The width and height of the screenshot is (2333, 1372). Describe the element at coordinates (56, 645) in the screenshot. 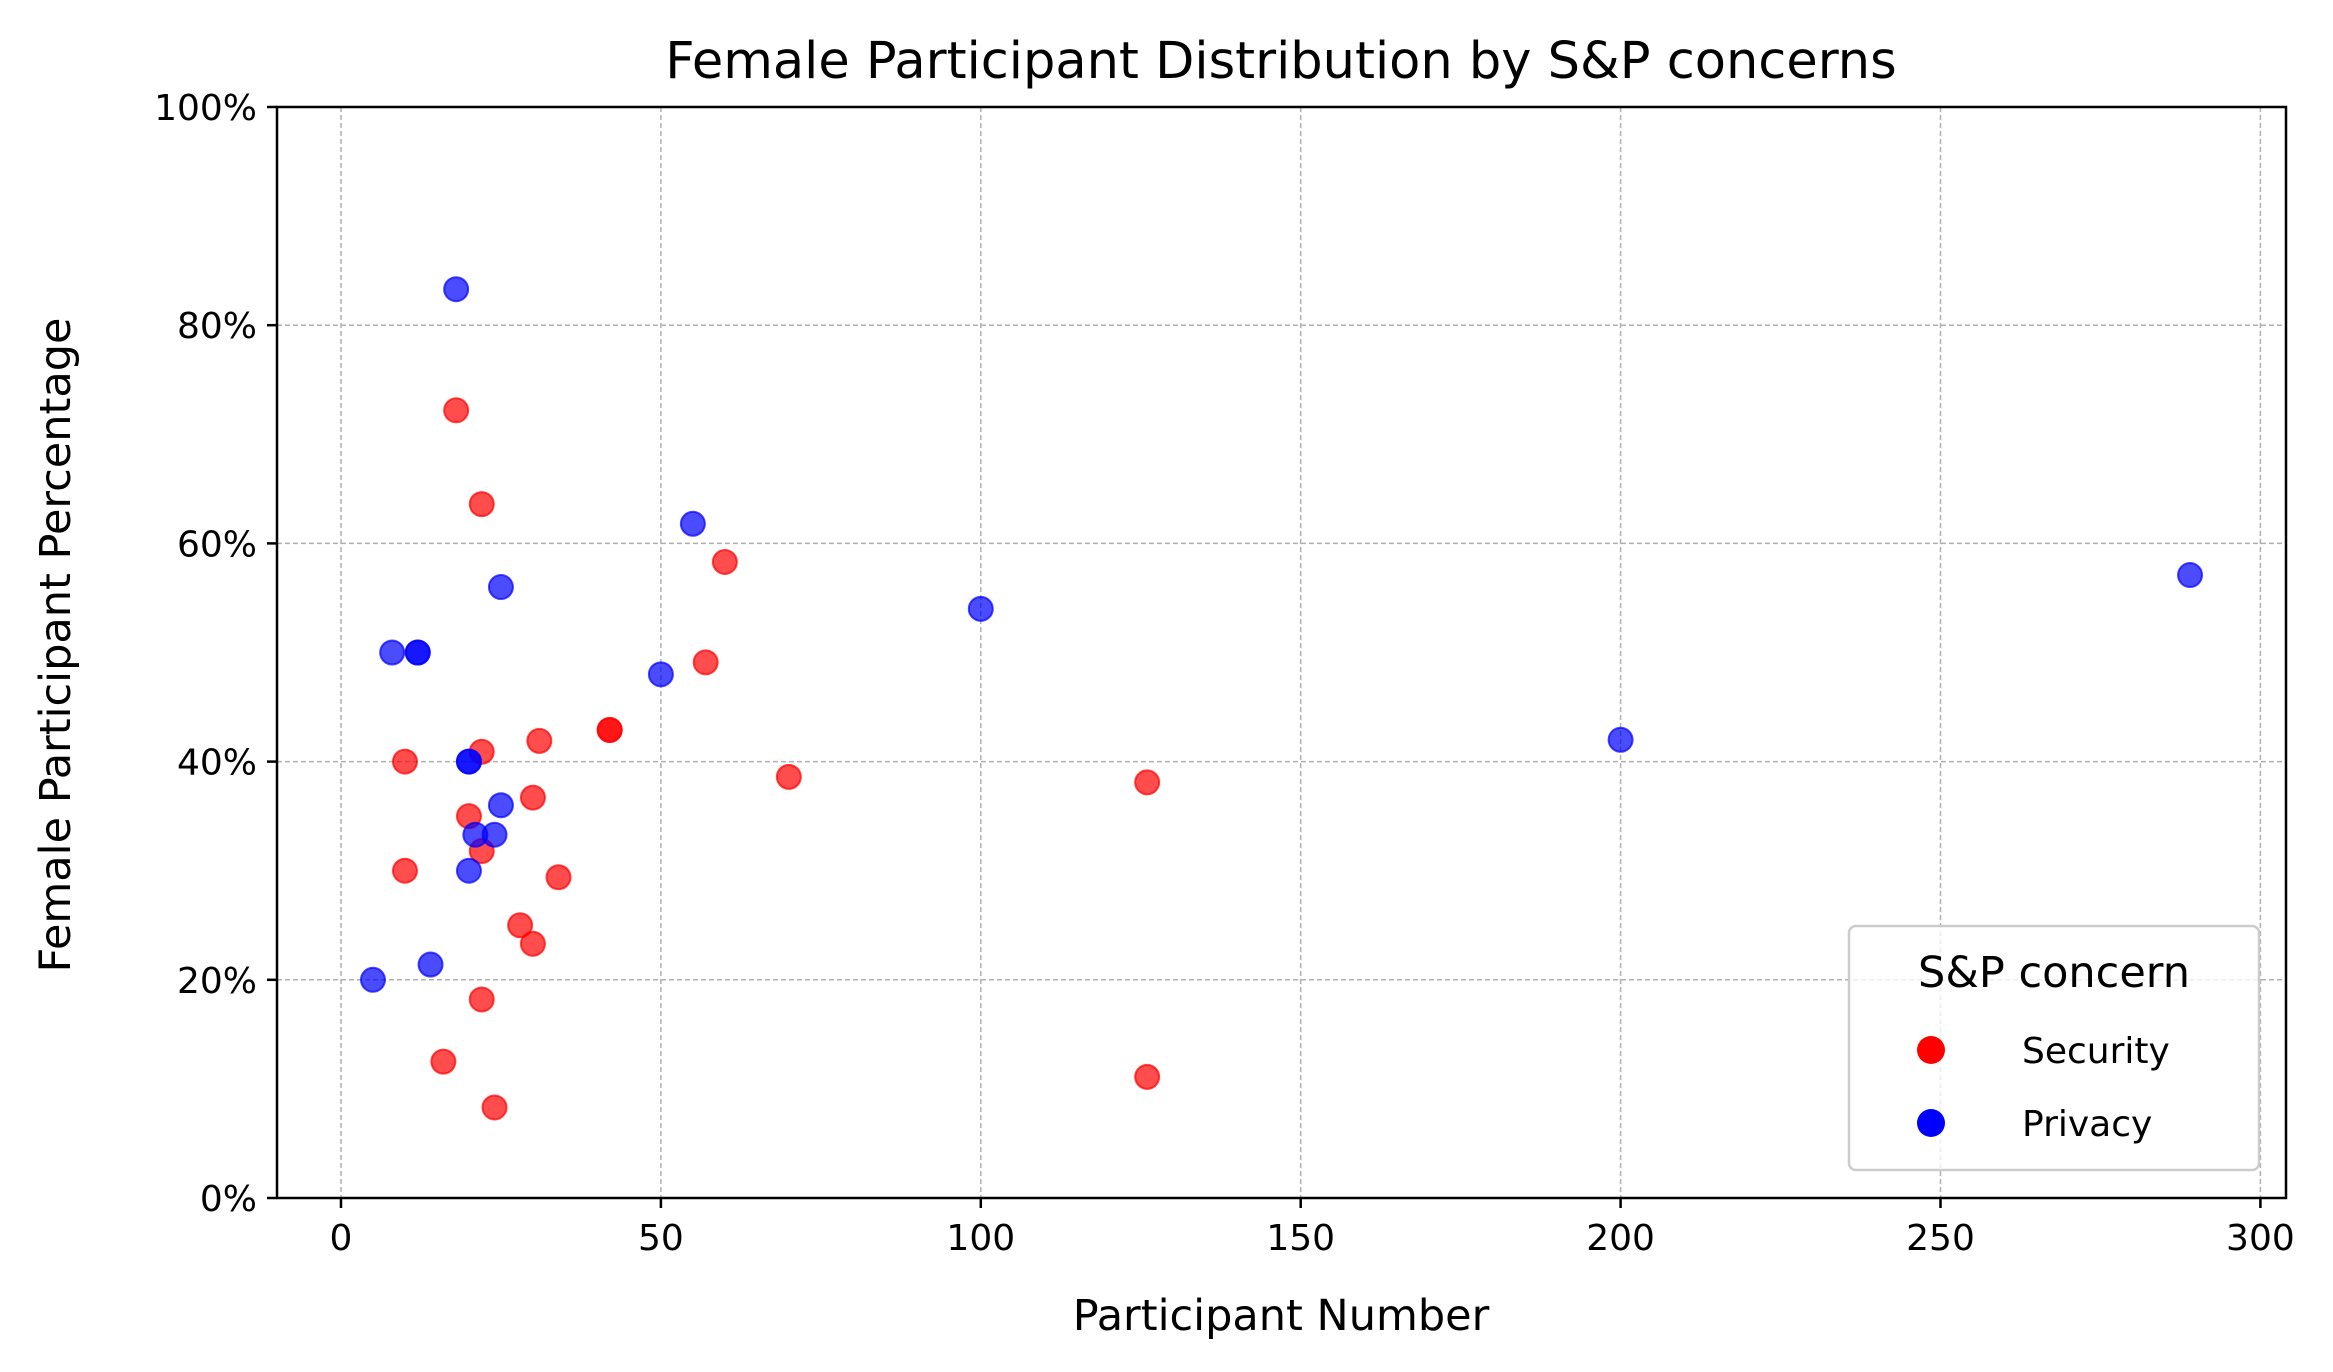

I see `y-axis-title: Female Participant Percentage` at that location.